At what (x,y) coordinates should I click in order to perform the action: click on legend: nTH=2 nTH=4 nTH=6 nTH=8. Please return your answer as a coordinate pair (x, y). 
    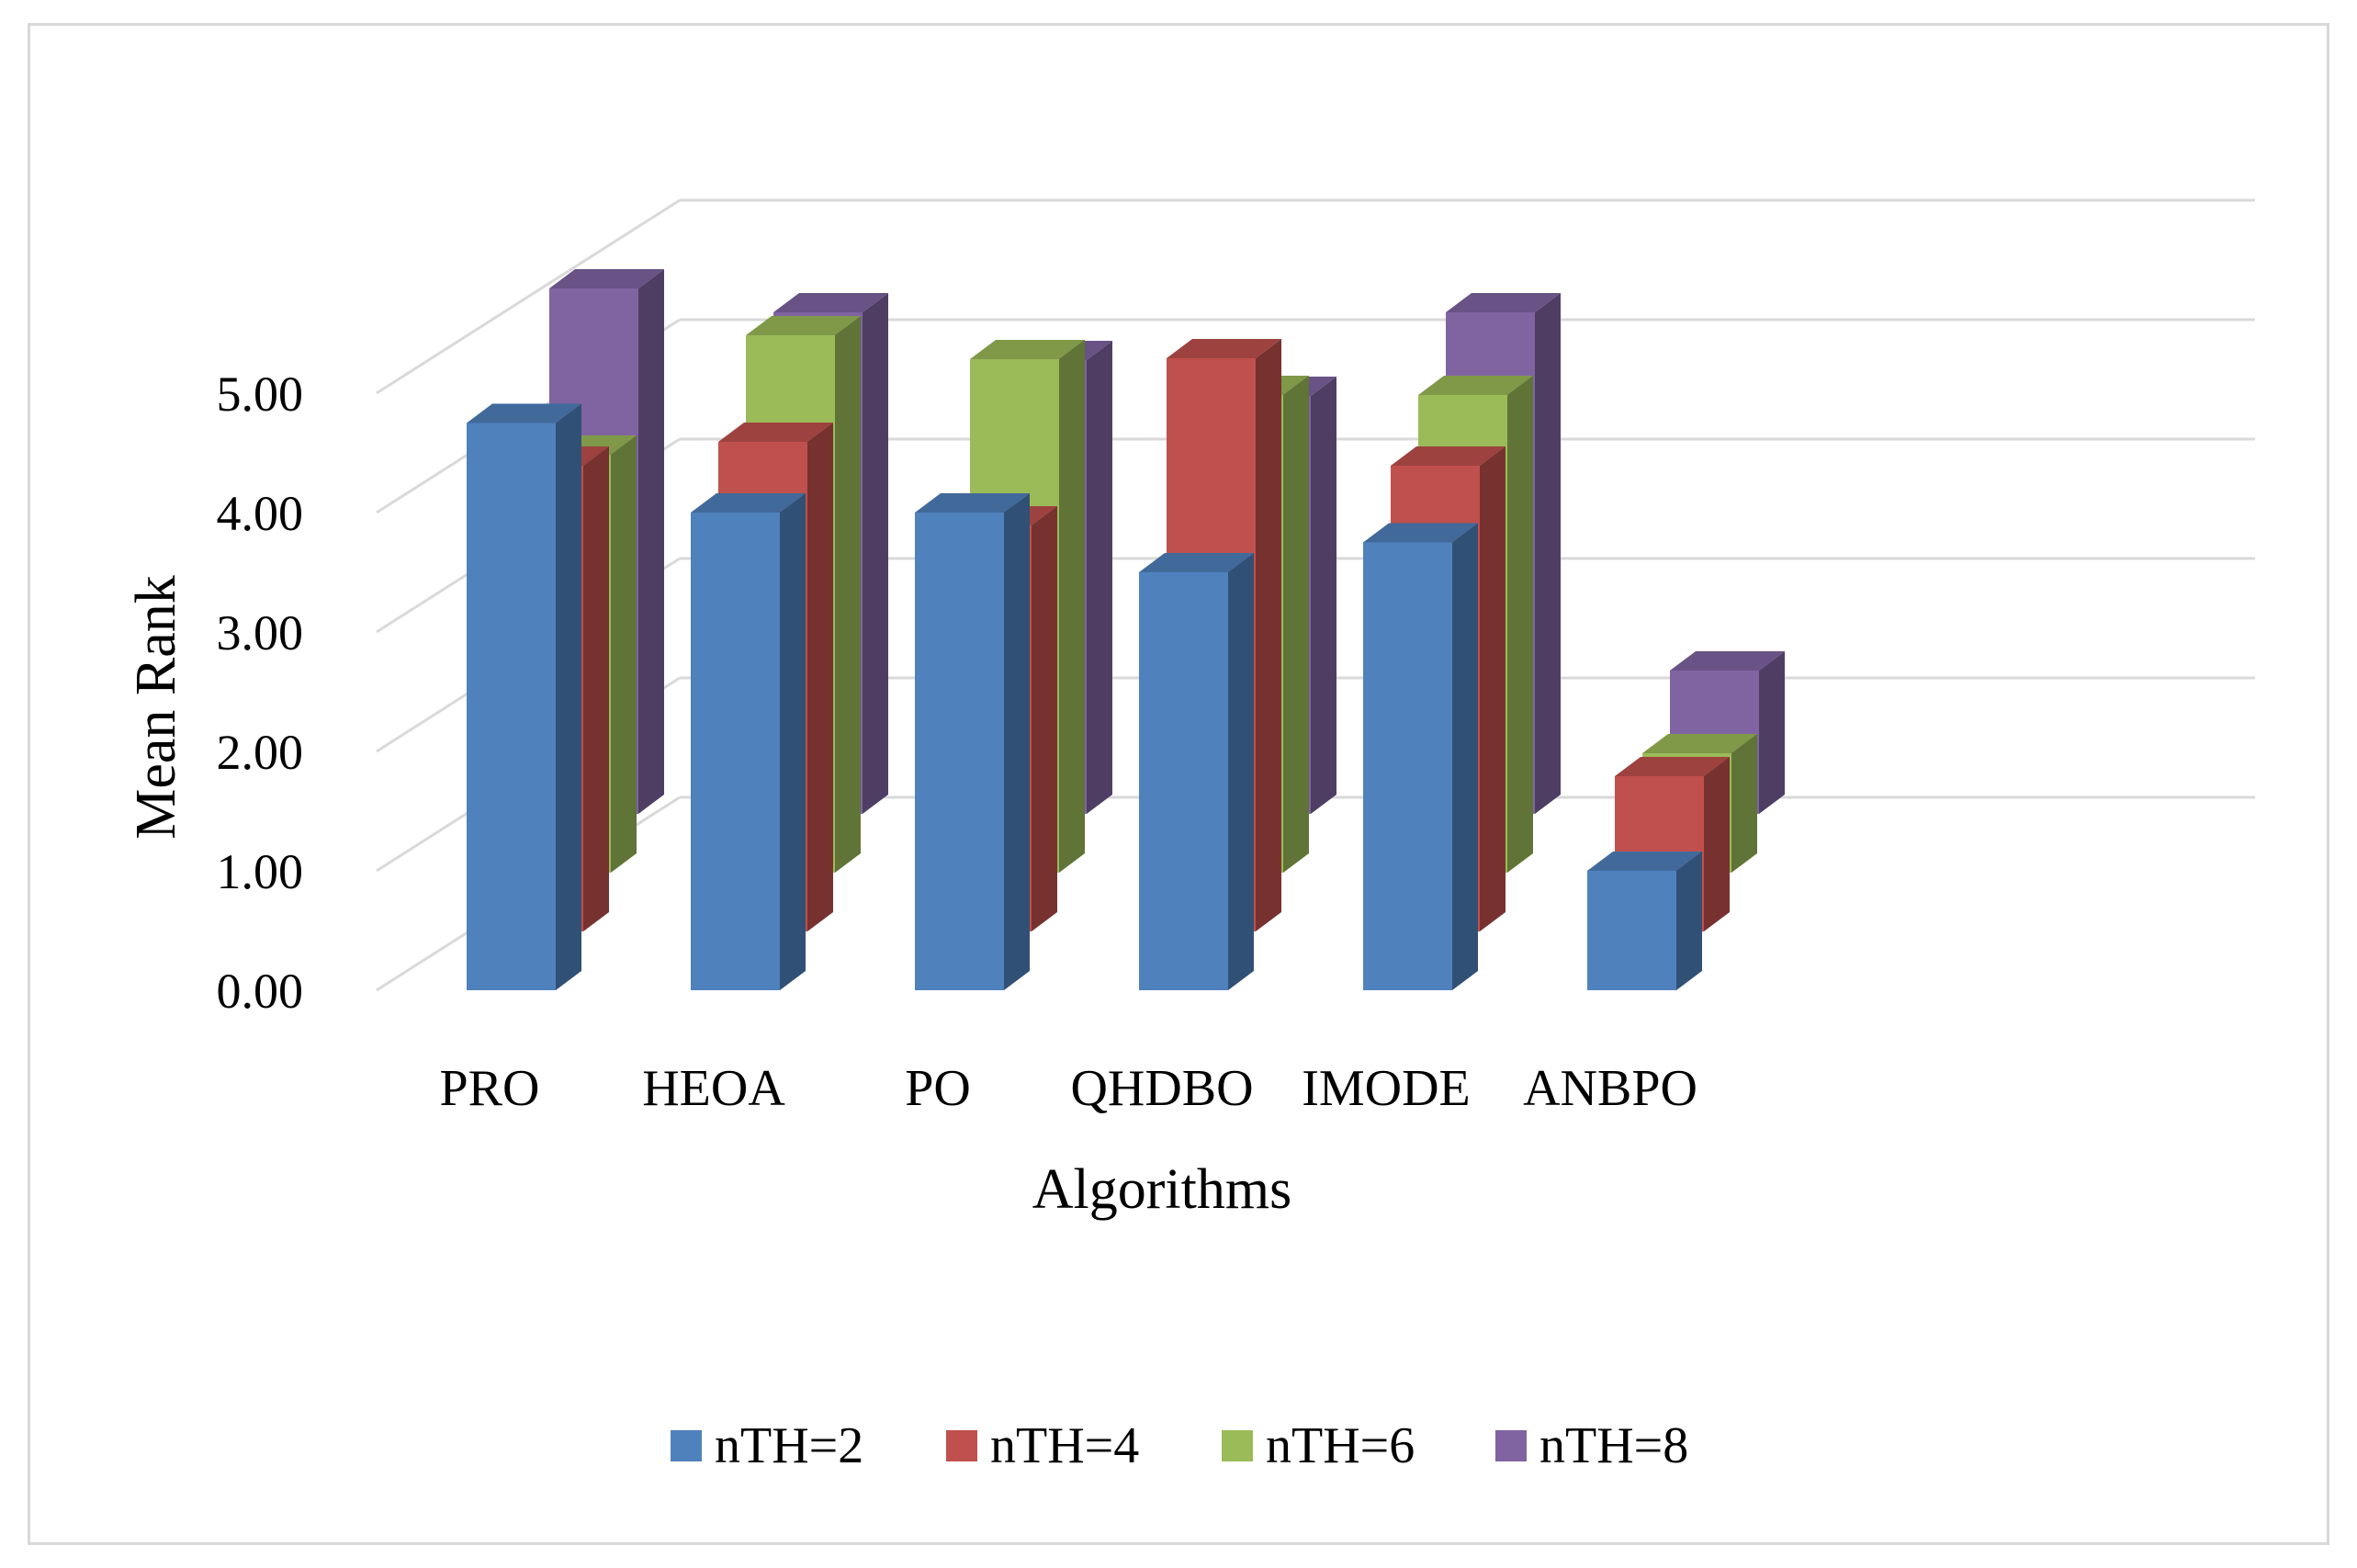
    Looking at the image, I should click on (1179, 1445).